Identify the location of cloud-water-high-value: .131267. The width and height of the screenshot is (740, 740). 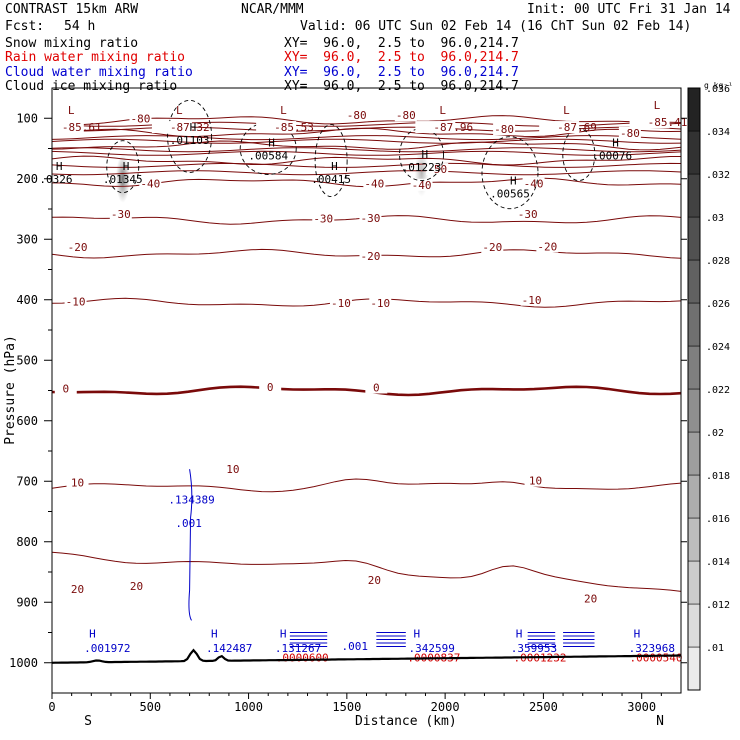
(298, 648).